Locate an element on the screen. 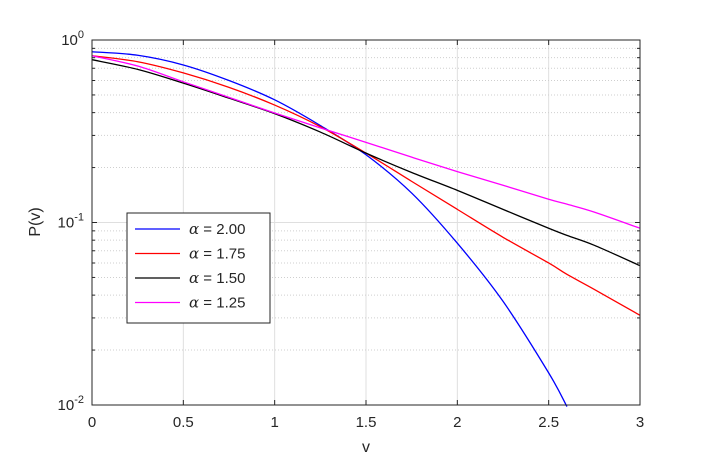 The height and width of the screenshot is (459, 708). y-tick-label: 10⁰ is located at coordinates (72, 39).